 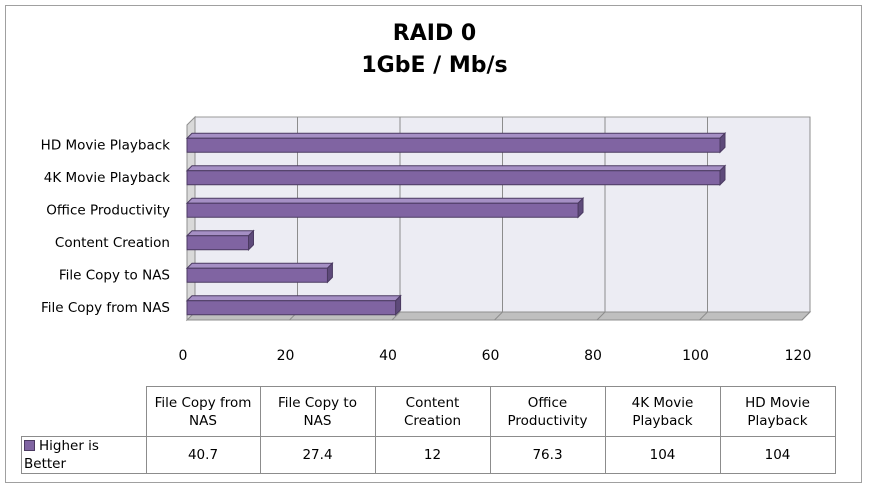 What do you see at coordinates (434, 33) in the screenshot?
I see `chart-title: RAID 0` at bounding box center [434, 33].